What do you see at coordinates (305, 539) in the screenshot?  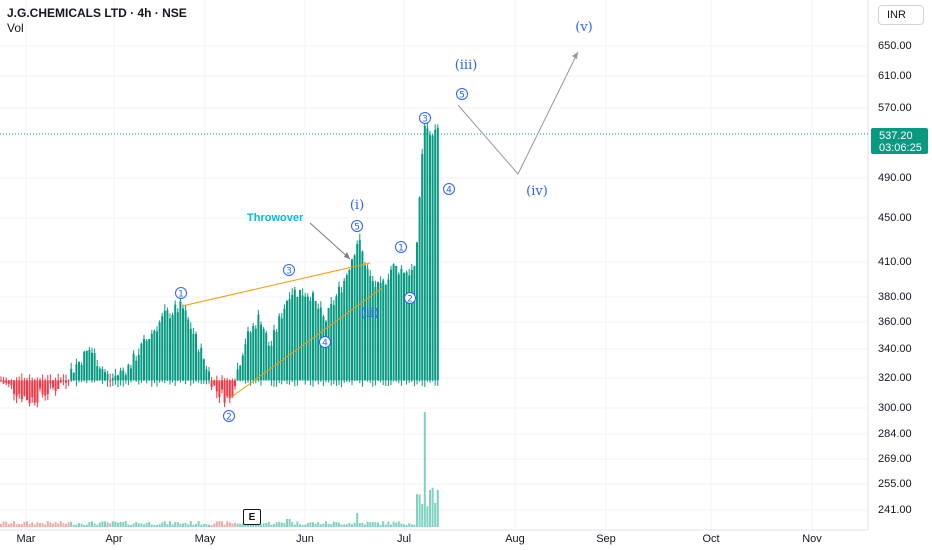 I see `time-tick: Jun` at bounding box center [305, 539].